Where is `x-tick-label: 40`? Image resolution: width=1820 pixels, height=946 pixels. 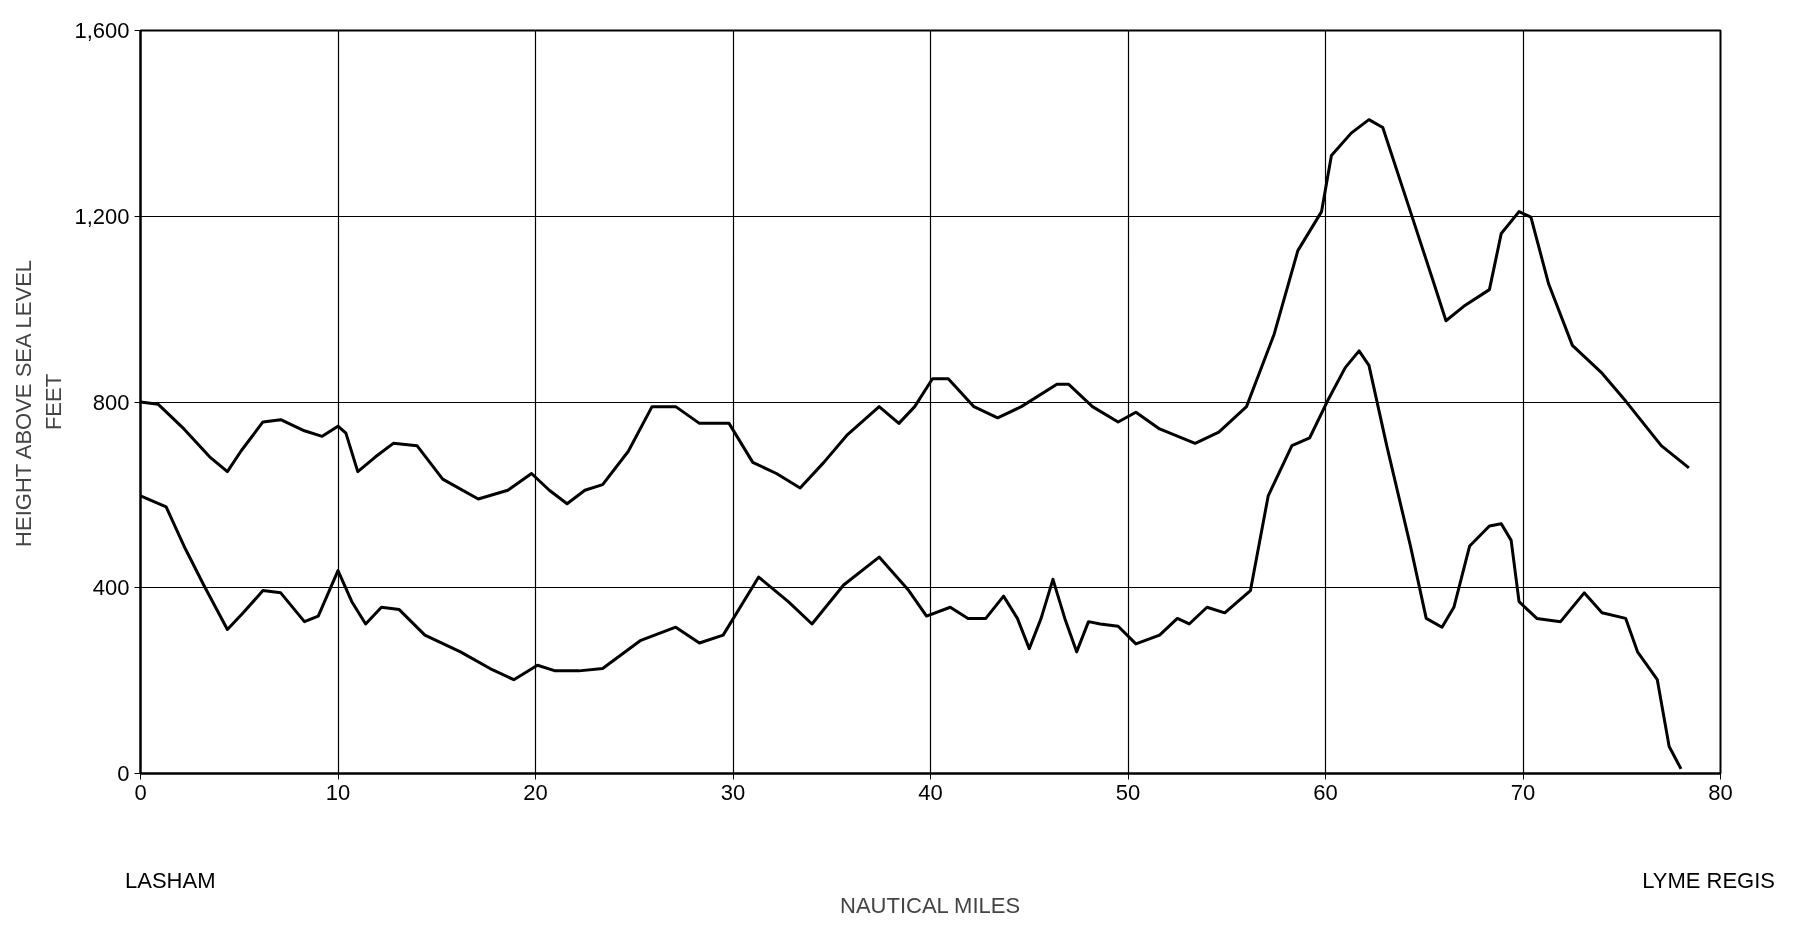 x-tick-label: 40 is located at coordinates (930, 792).